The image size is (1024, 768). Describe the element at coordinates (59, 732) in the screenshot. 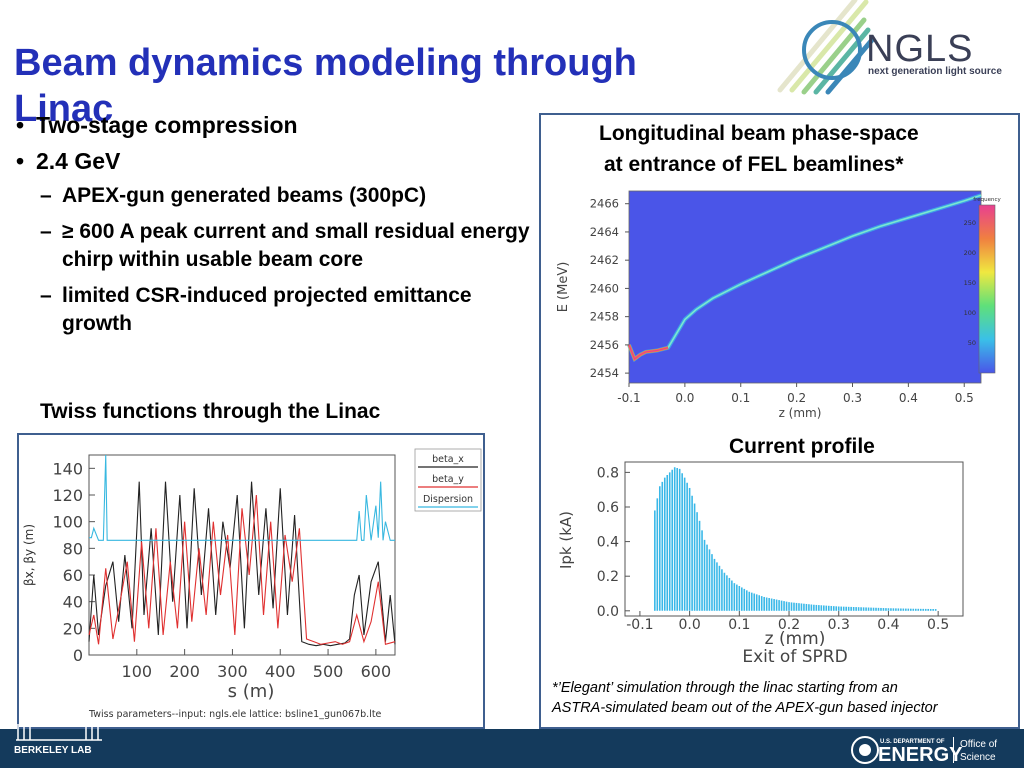

I see `berkeley-lab-icon` at that location.